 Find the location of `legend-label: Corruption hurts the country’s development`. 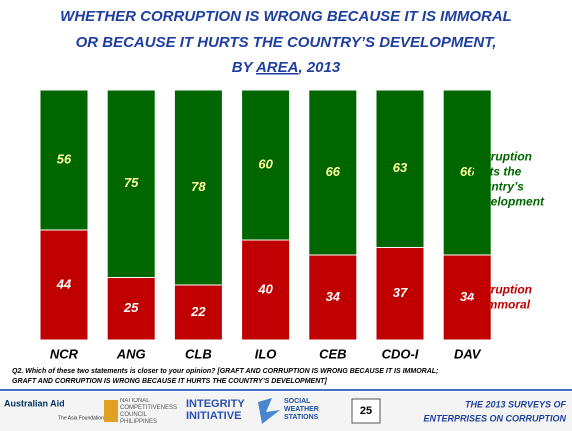

legend-label: Corruption hurts the country’s development is located at coordinates (507, 179).